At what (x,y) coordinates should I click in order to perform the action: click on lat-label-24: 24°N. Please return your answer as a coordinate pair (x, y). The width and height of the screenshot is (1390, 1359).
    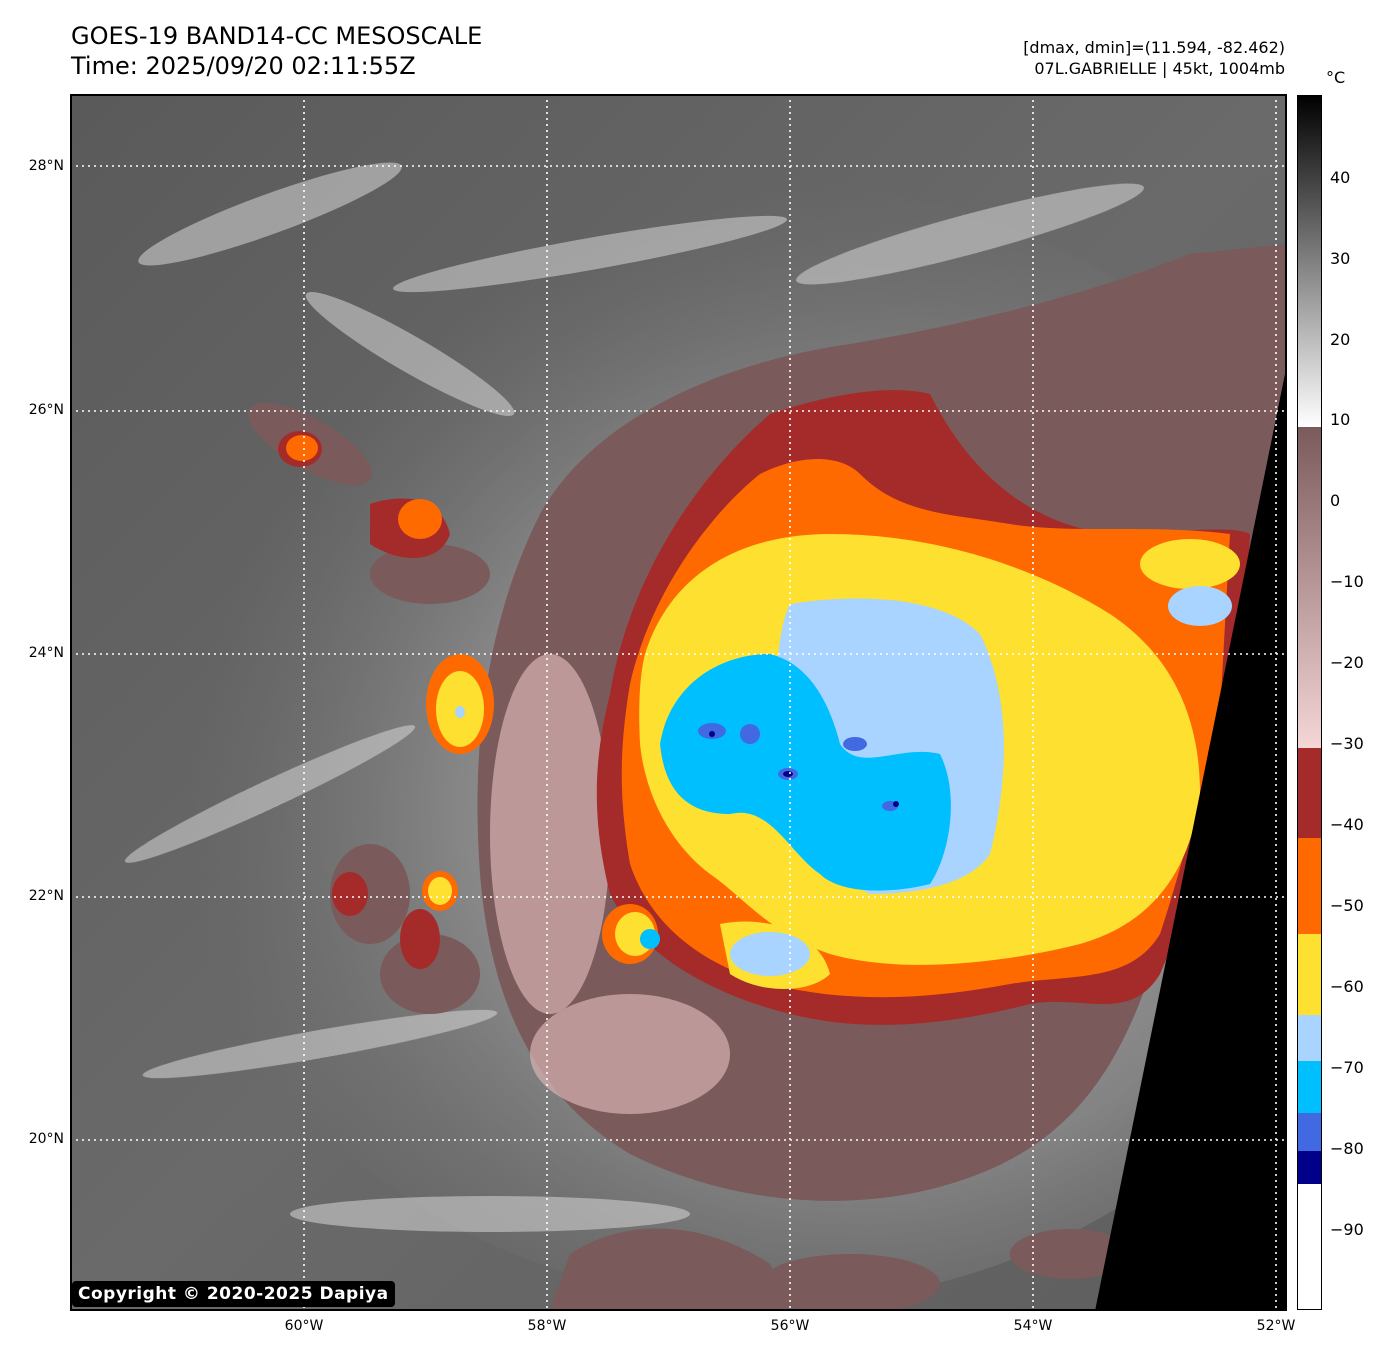
    Looking at the image, I should click on (46, 653).